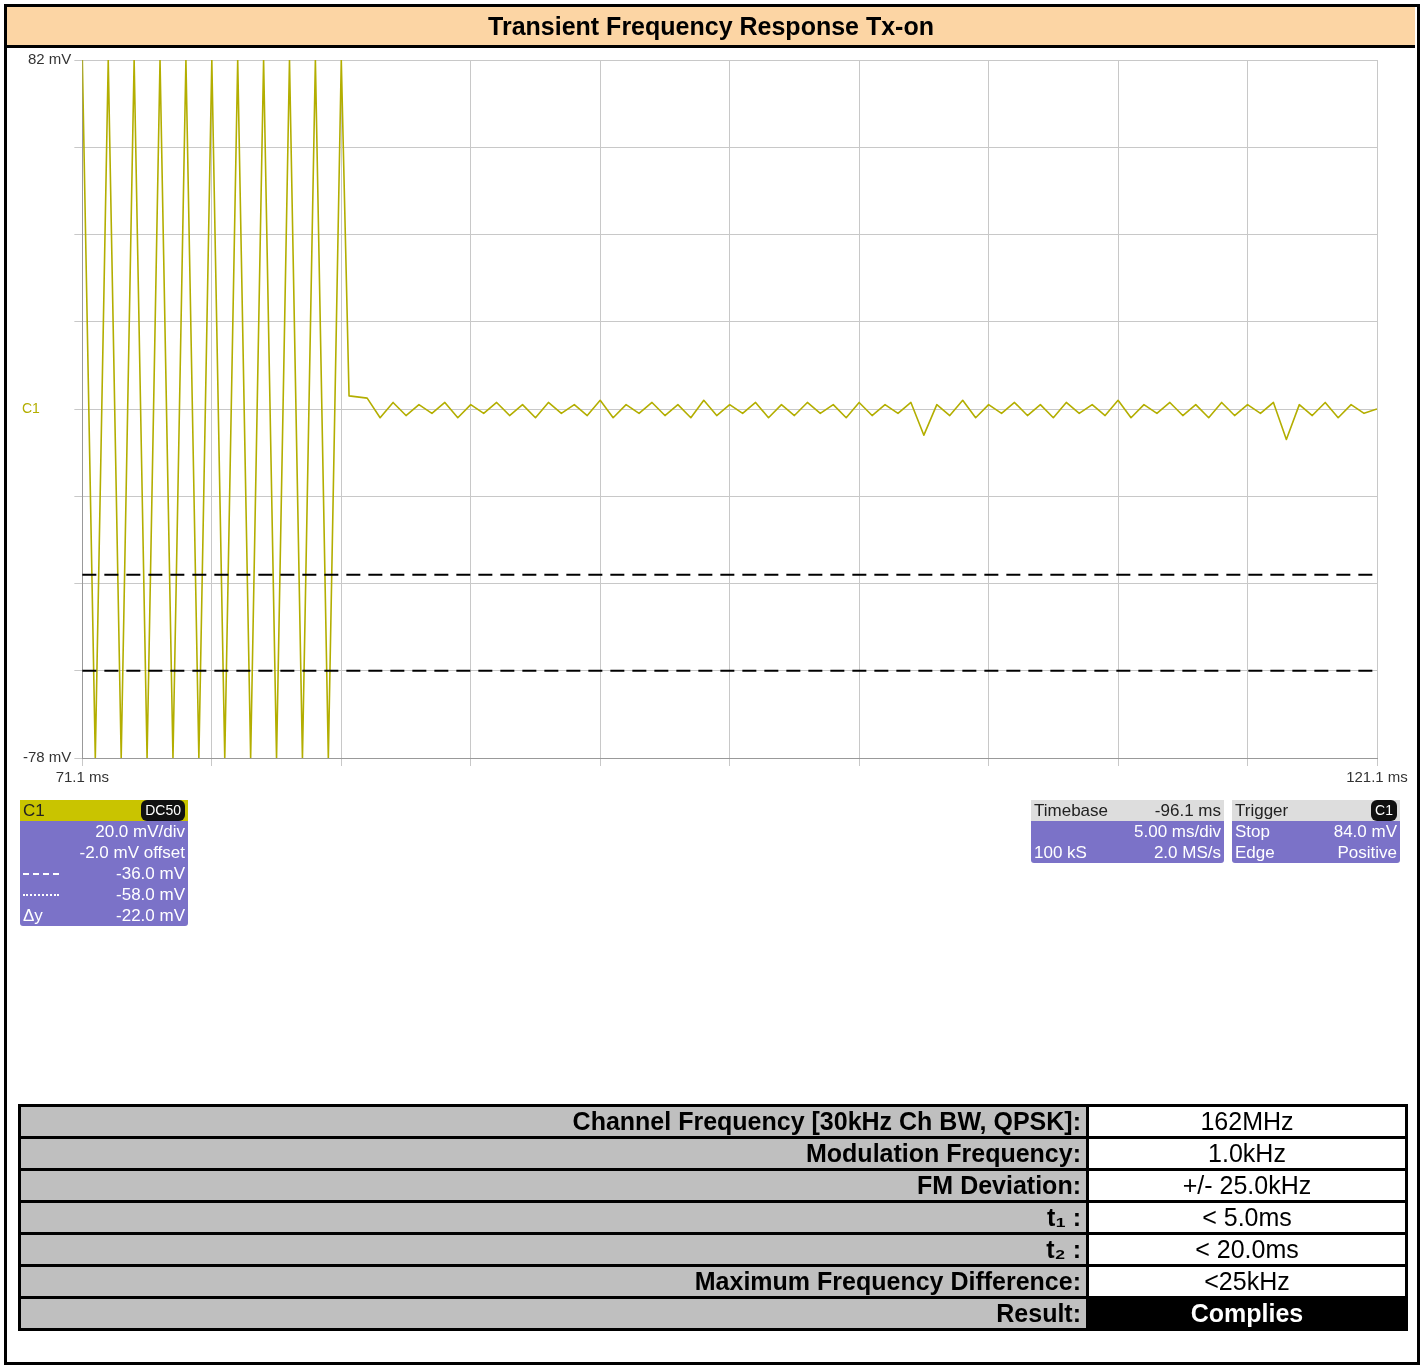 The height and width of the screenshot is (1365, 1422). What do you see at coordinates (1247, 1121) in the screenshot?
I see `text: 162MHz` at bounding box center [1247, 1121].